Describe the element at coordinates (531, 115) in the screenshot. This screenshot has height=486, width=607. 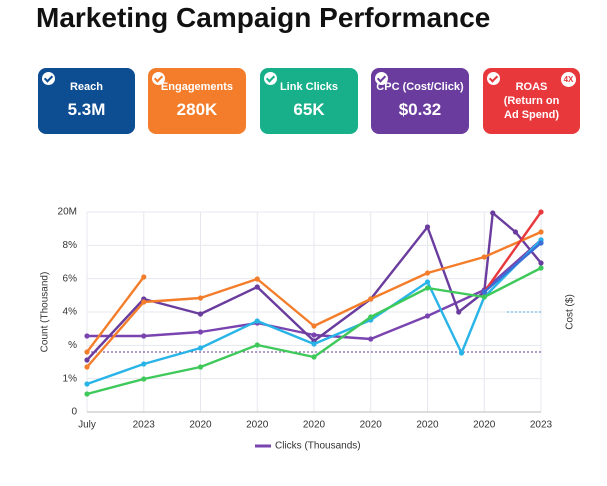
I see `kpi-label-line: Ad Spend)` at that location.